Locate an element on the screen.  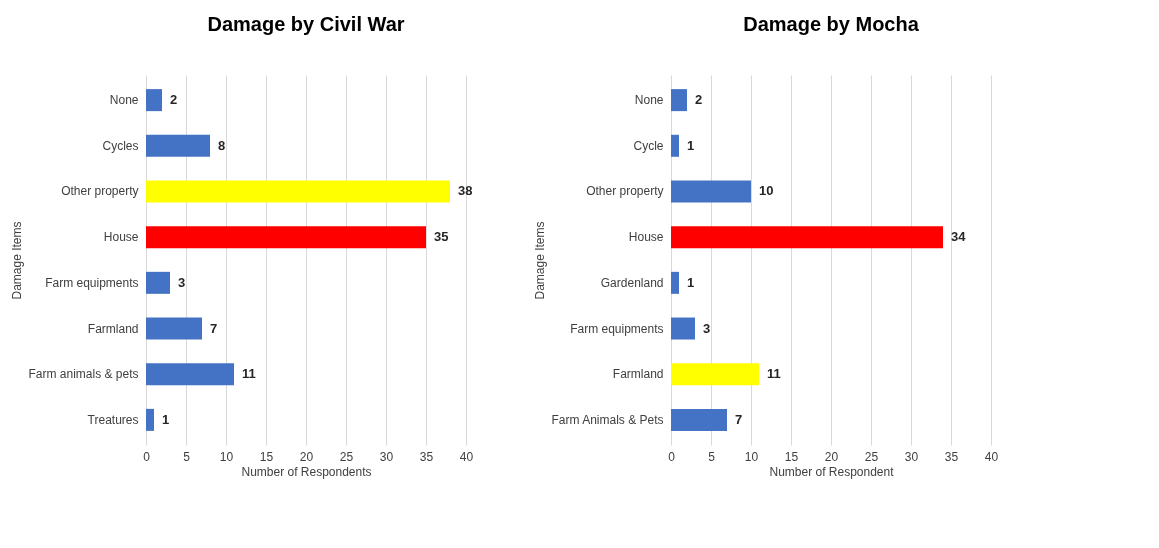
y-tick-label: Farm Animals & Pets is located at coordinates (607, 419).